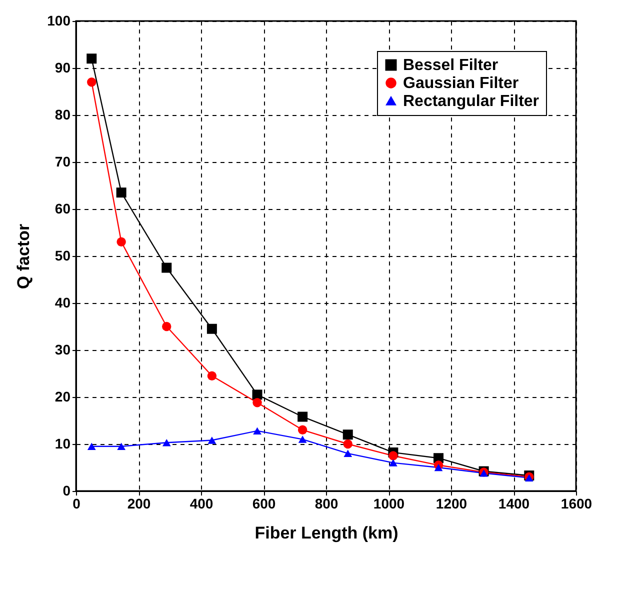  I want to click on y-tick-label: 40, so click(62, 302).